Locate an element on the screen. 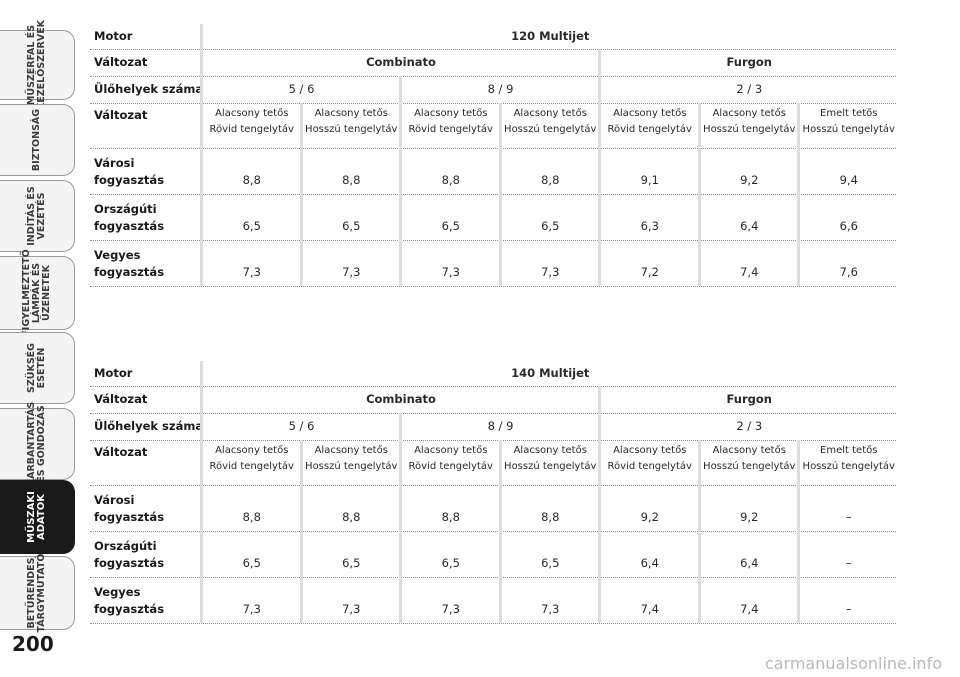 The image size is (960, 677). motor-value: 140 Multijet is located at coordinates (550, 373).